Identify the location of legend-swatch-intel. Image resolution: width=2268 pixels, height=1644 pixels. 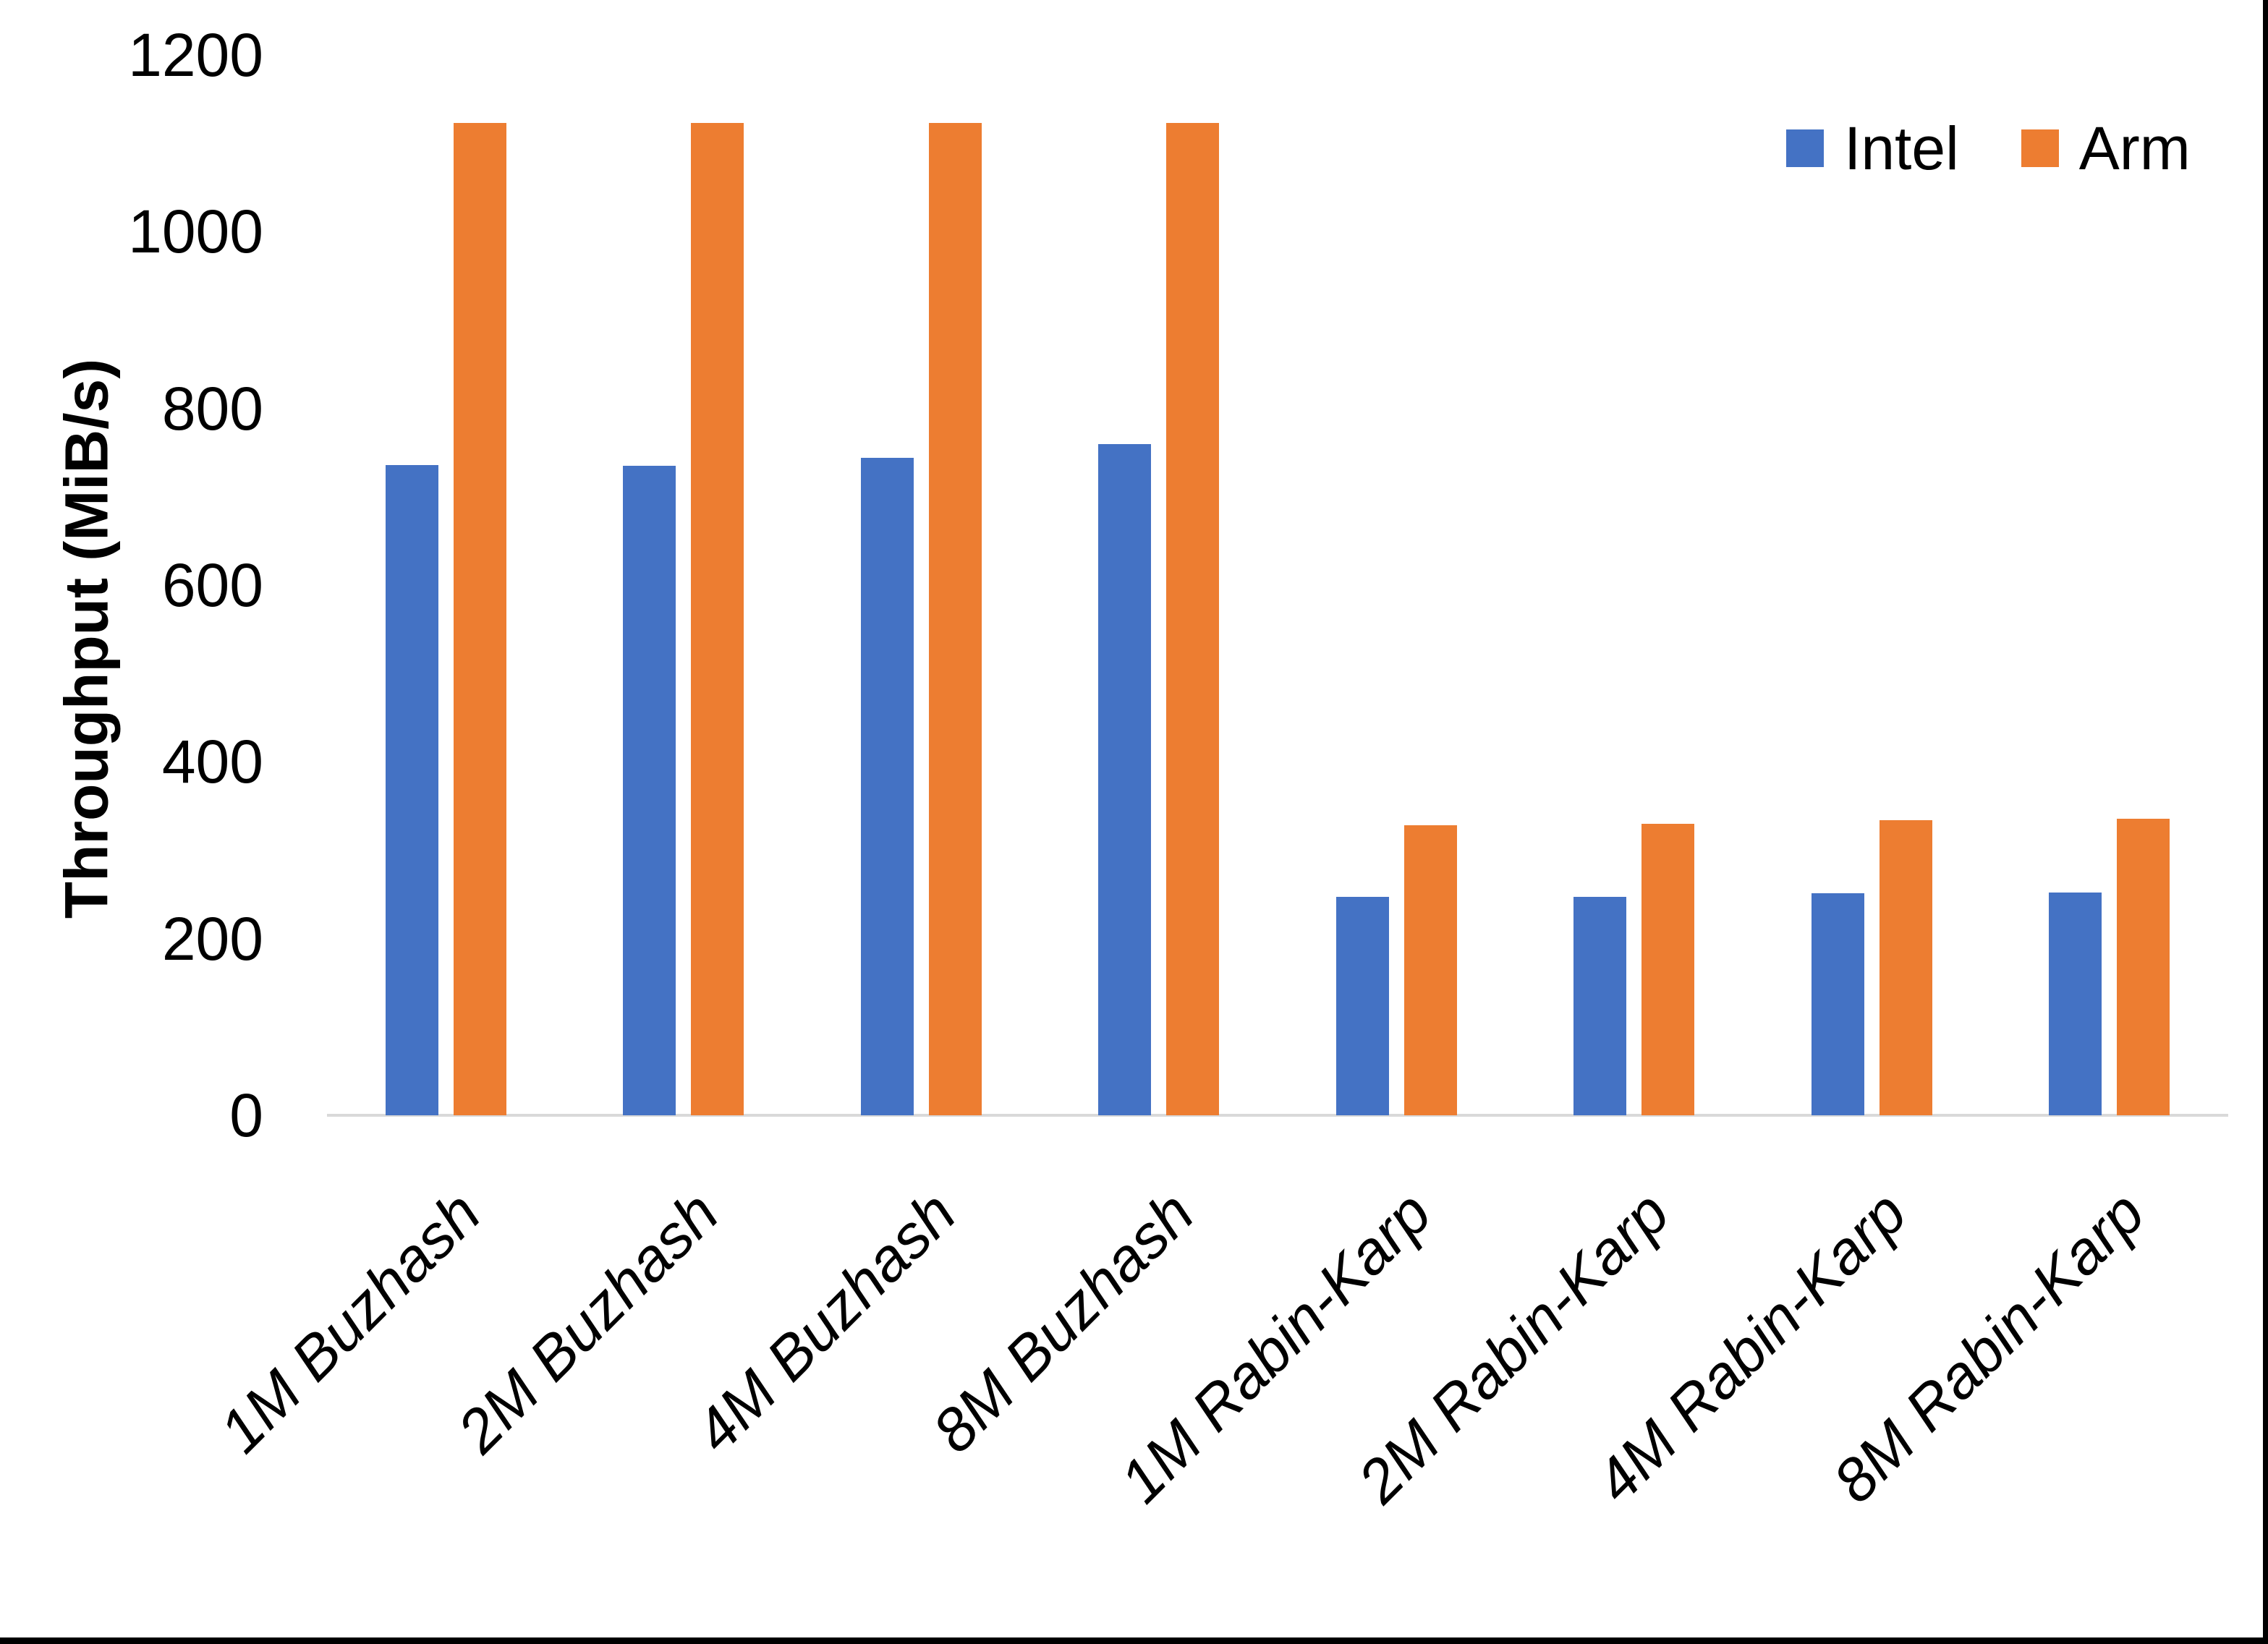
(1805, 148).